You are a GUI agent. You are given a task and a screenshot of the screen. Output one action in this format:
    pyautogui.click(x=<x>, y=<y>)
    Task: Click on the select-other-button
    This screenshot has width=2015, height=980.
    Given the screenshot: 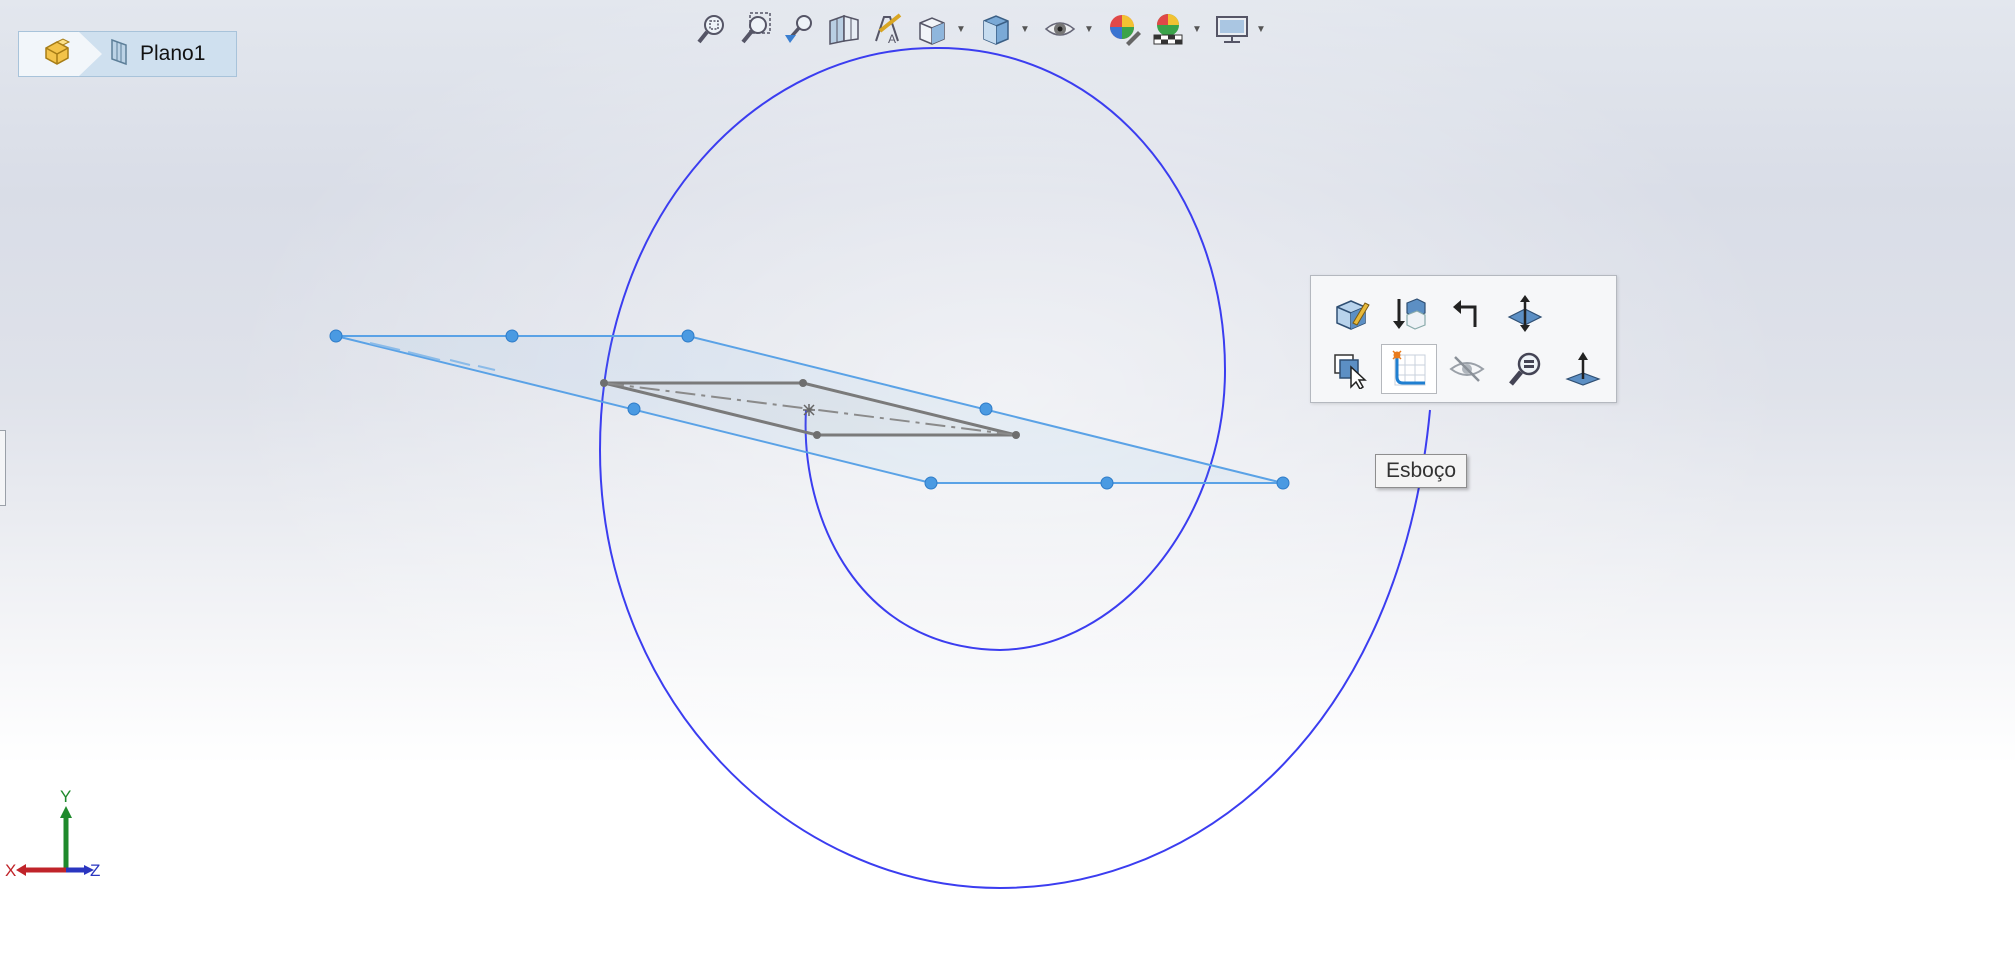 What is the action you would take?
    pyautogui.click(x=1351, y=369)
    